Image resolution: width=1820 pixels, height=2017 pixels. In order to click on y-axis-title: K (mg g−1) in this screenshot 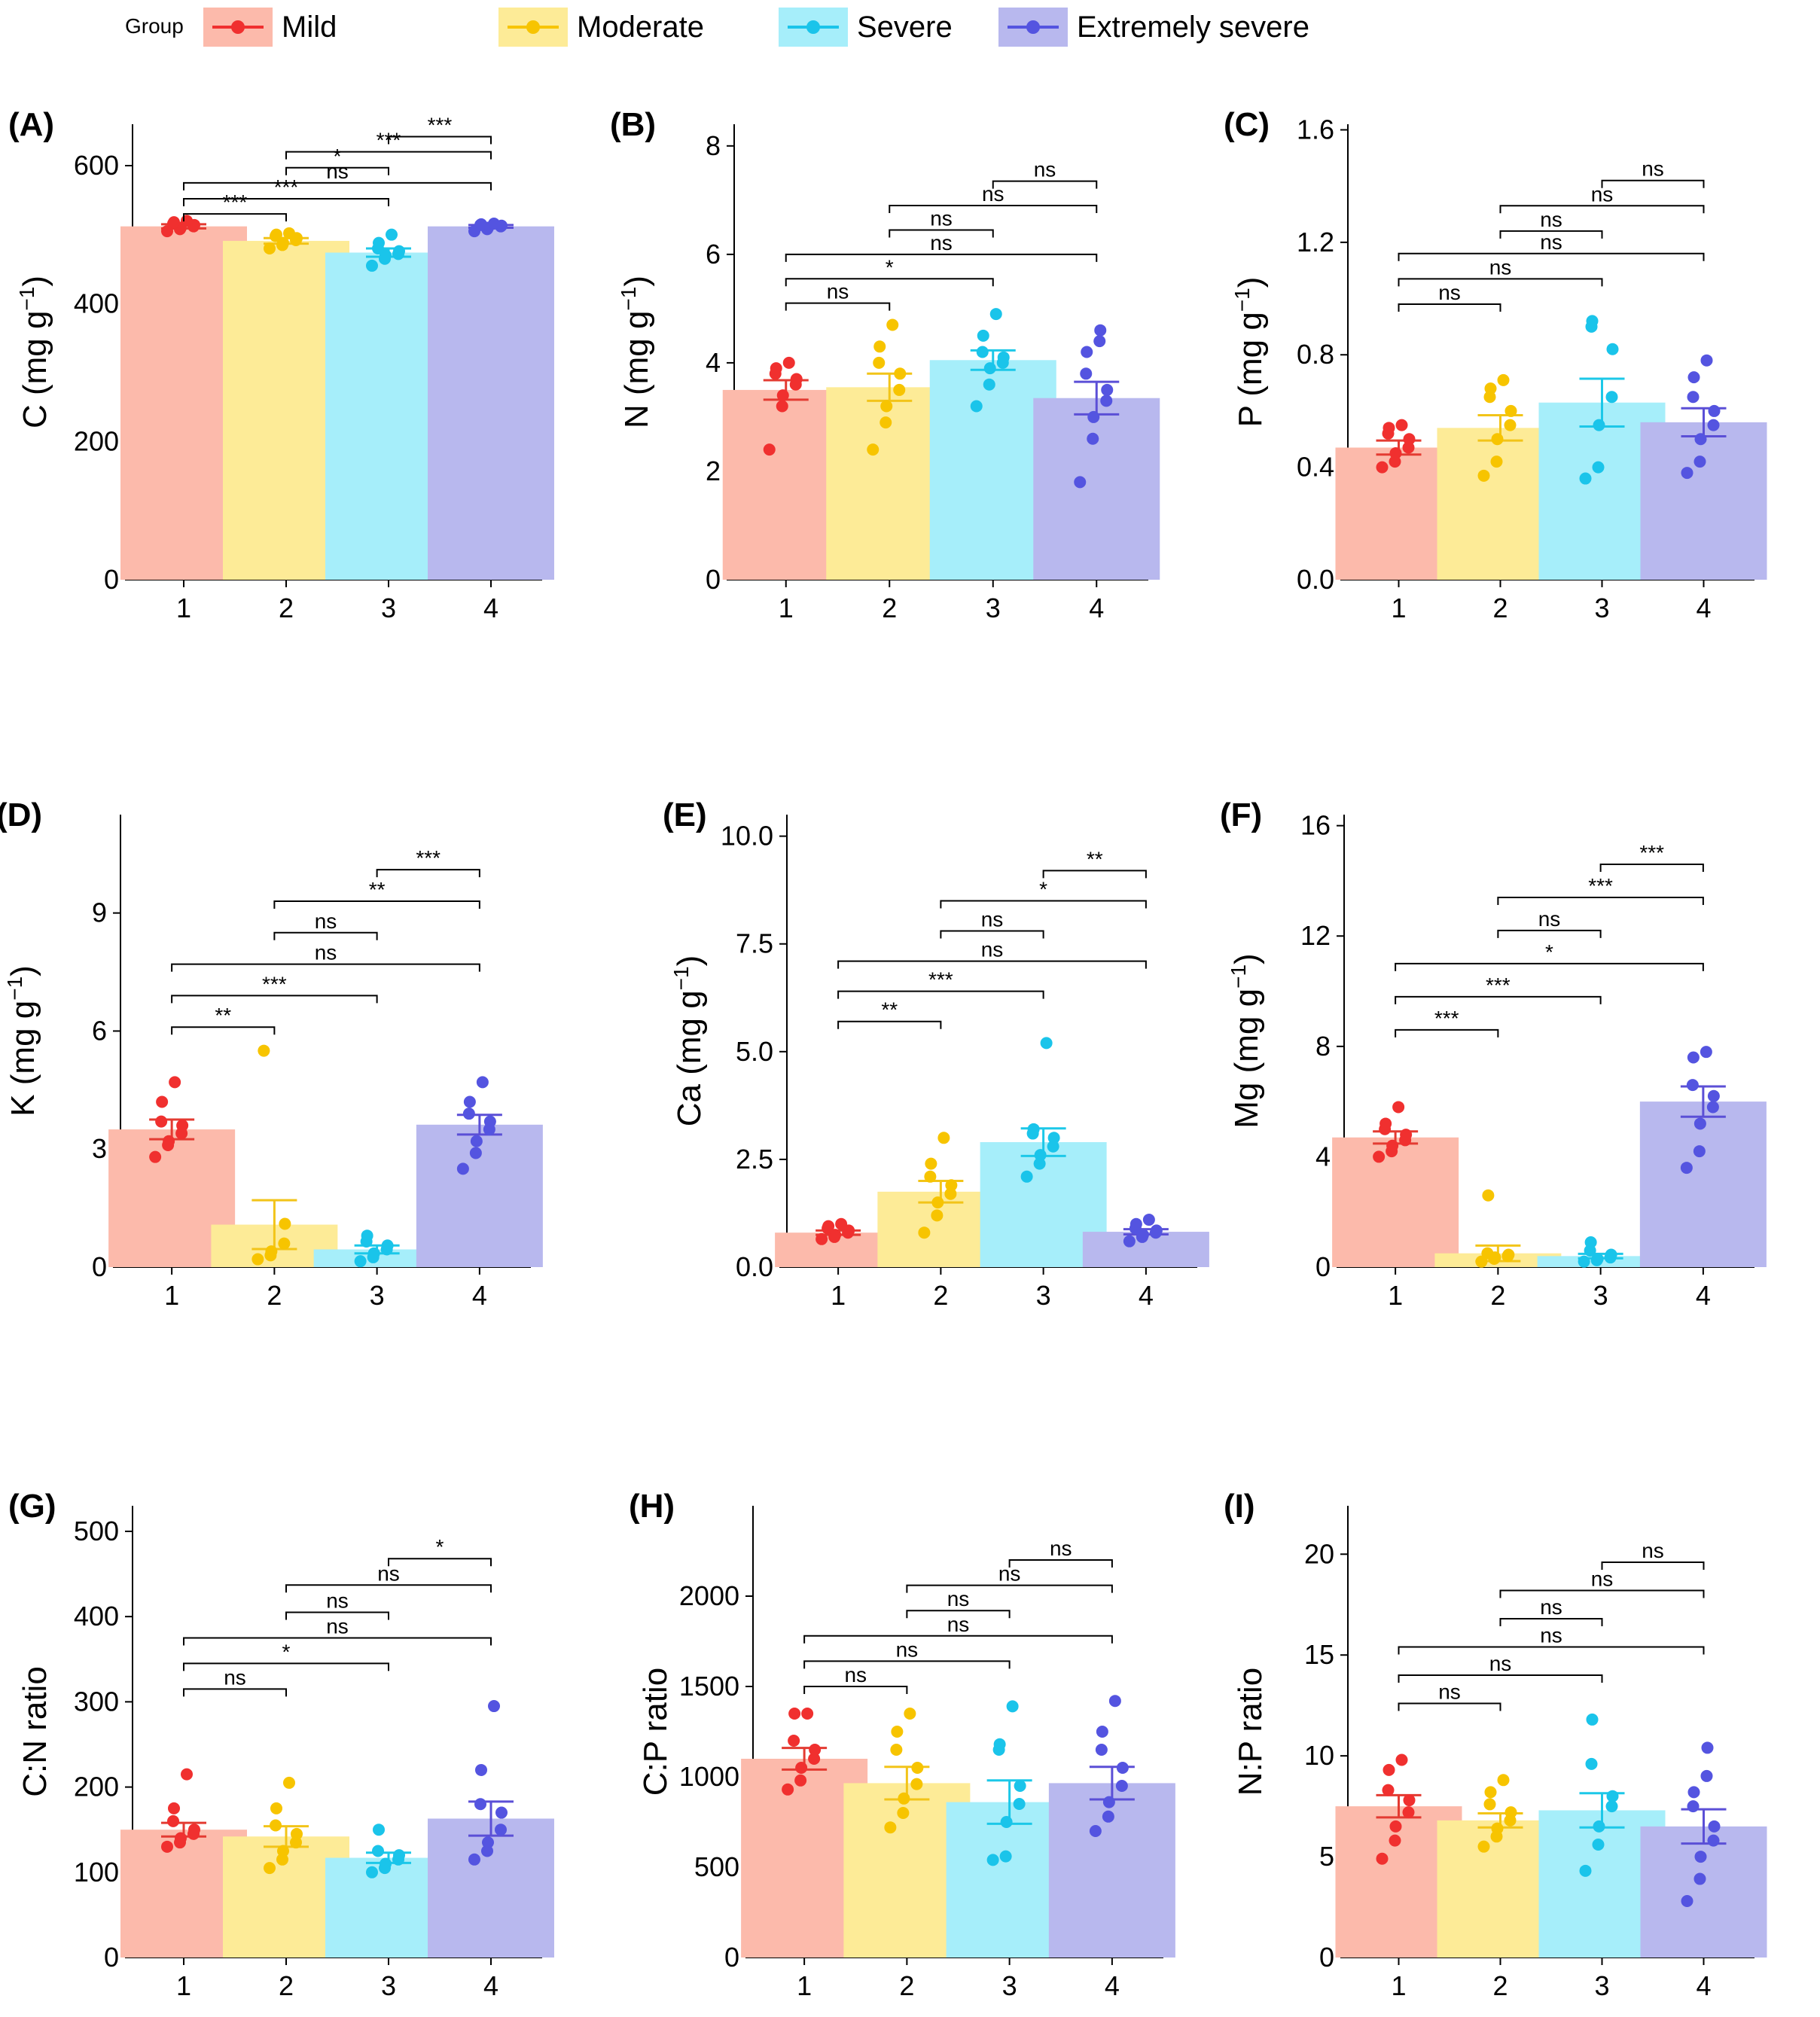, I will do `click(22, 1041)`.